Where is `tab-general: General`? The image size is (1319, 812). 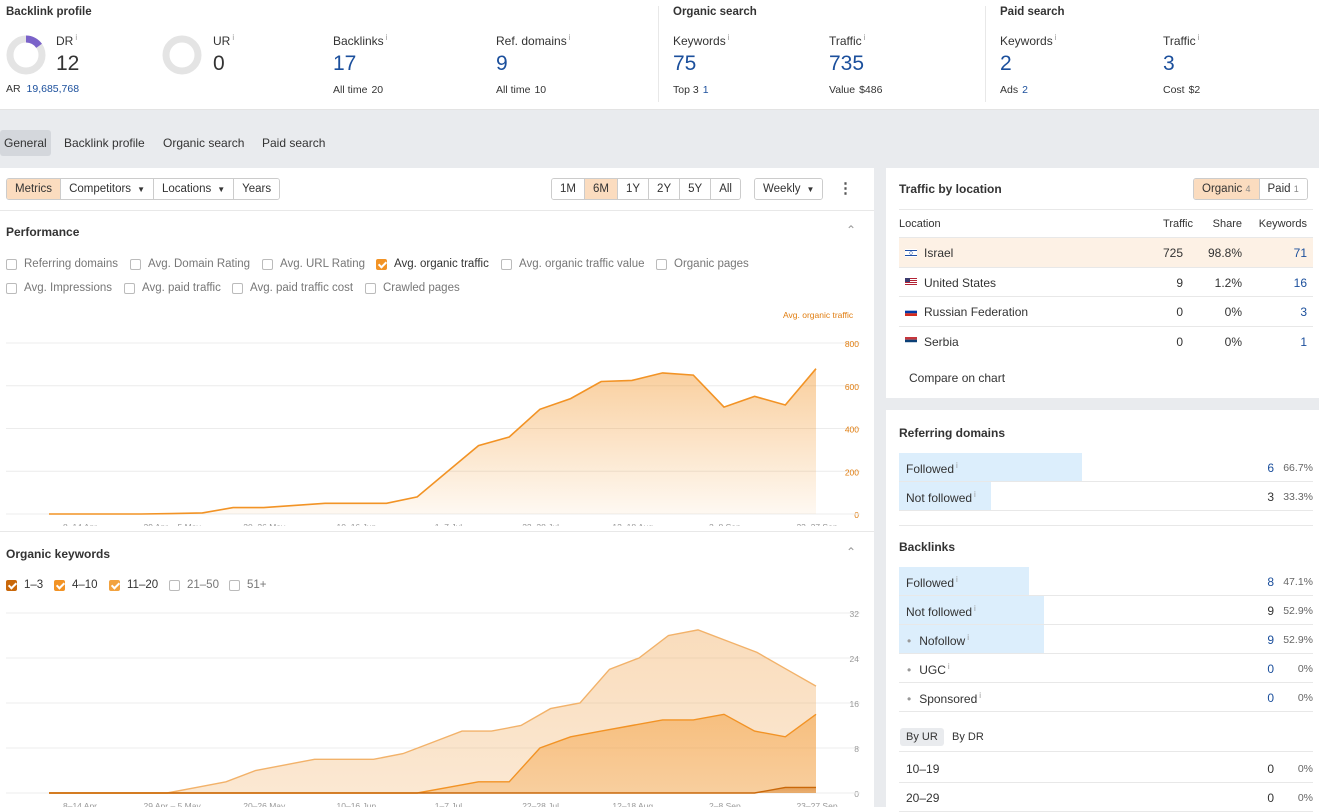 tab-general: General is located at coordinates (25, 143).